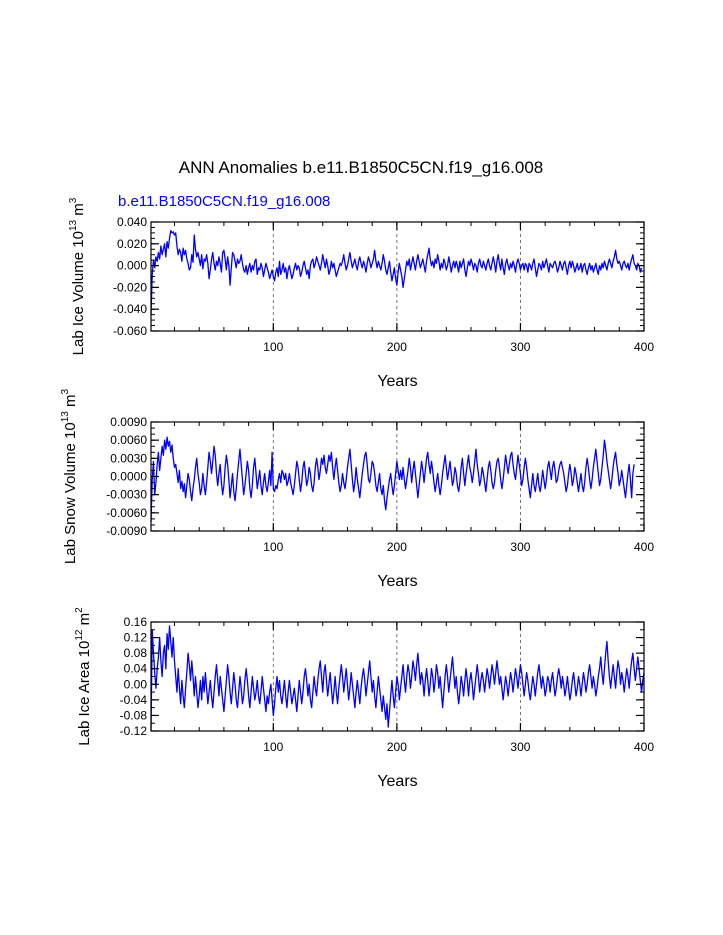  Describe the element at coordinates (130, 309) in the screenshot. I see `y-tick-label: -0.040` at that location.